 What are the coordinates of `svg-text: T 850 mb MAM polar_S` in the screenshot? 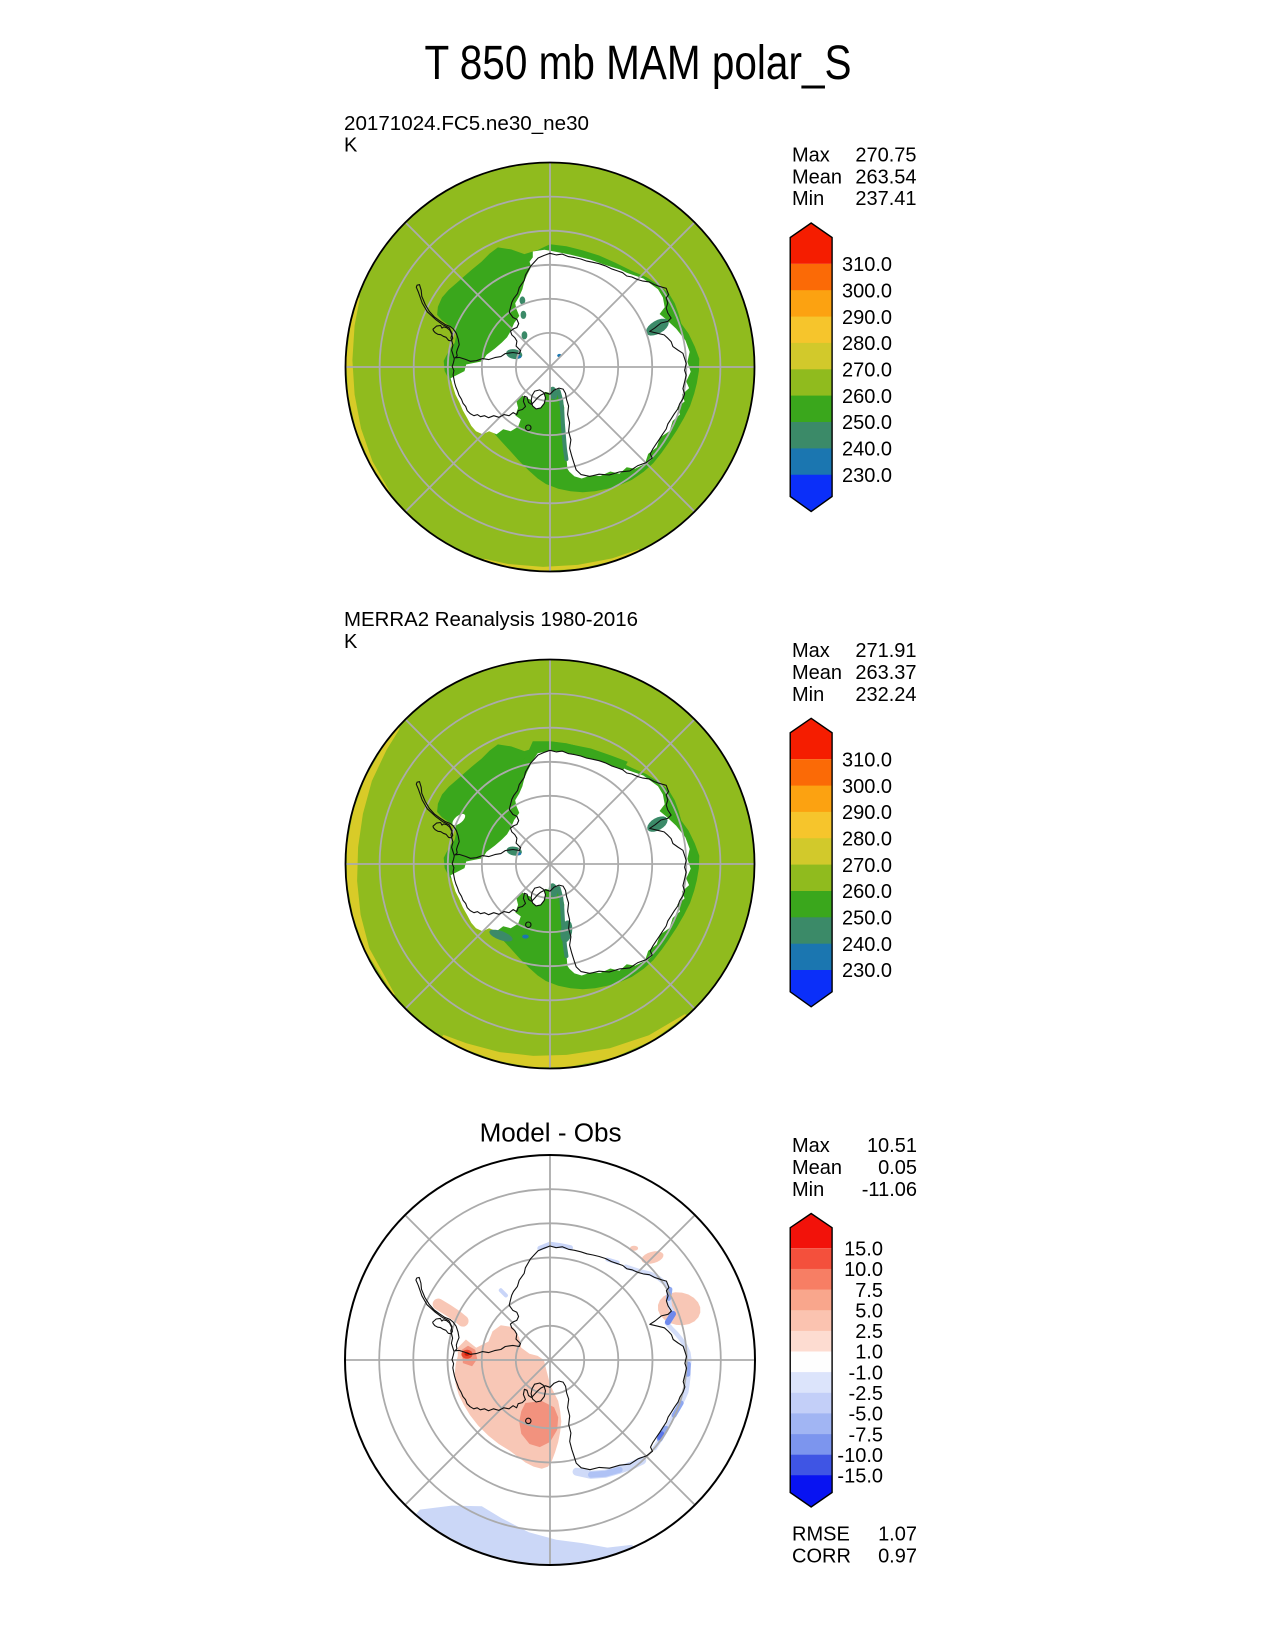 It's located at (638, 63).